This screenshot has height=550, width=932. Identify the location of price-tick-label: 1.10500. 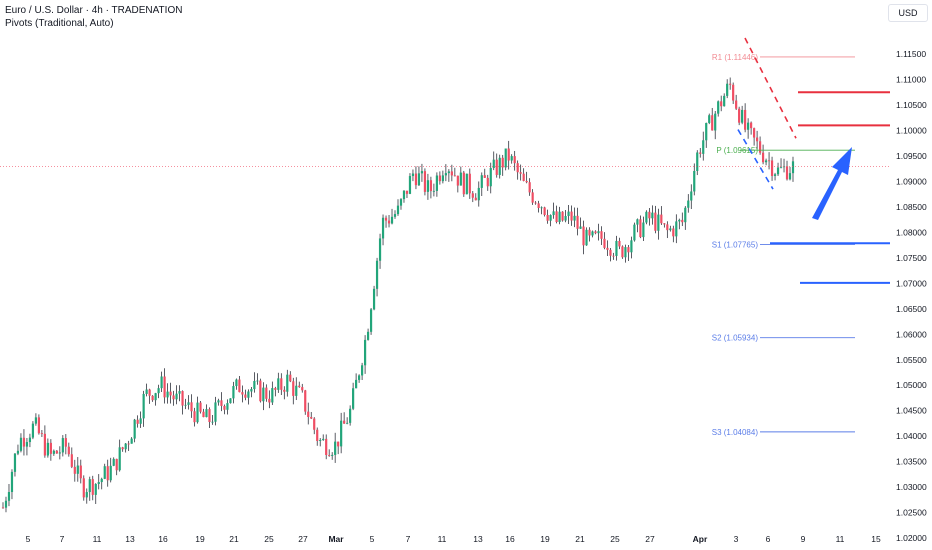
(911, 105).